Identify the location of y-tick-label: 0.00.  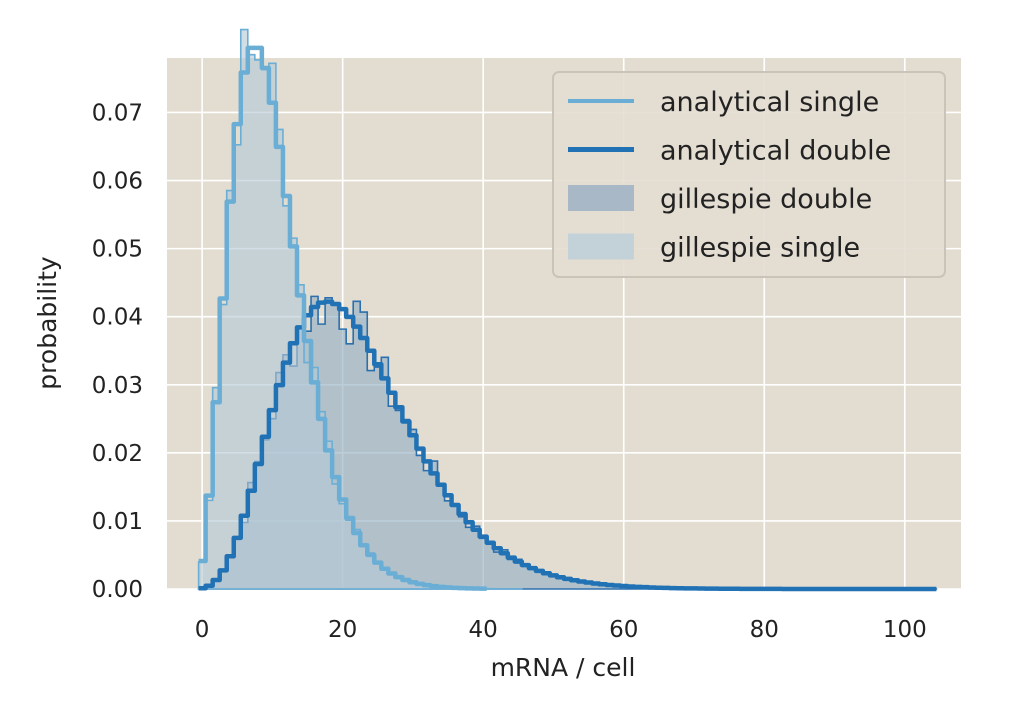
(117, 590).